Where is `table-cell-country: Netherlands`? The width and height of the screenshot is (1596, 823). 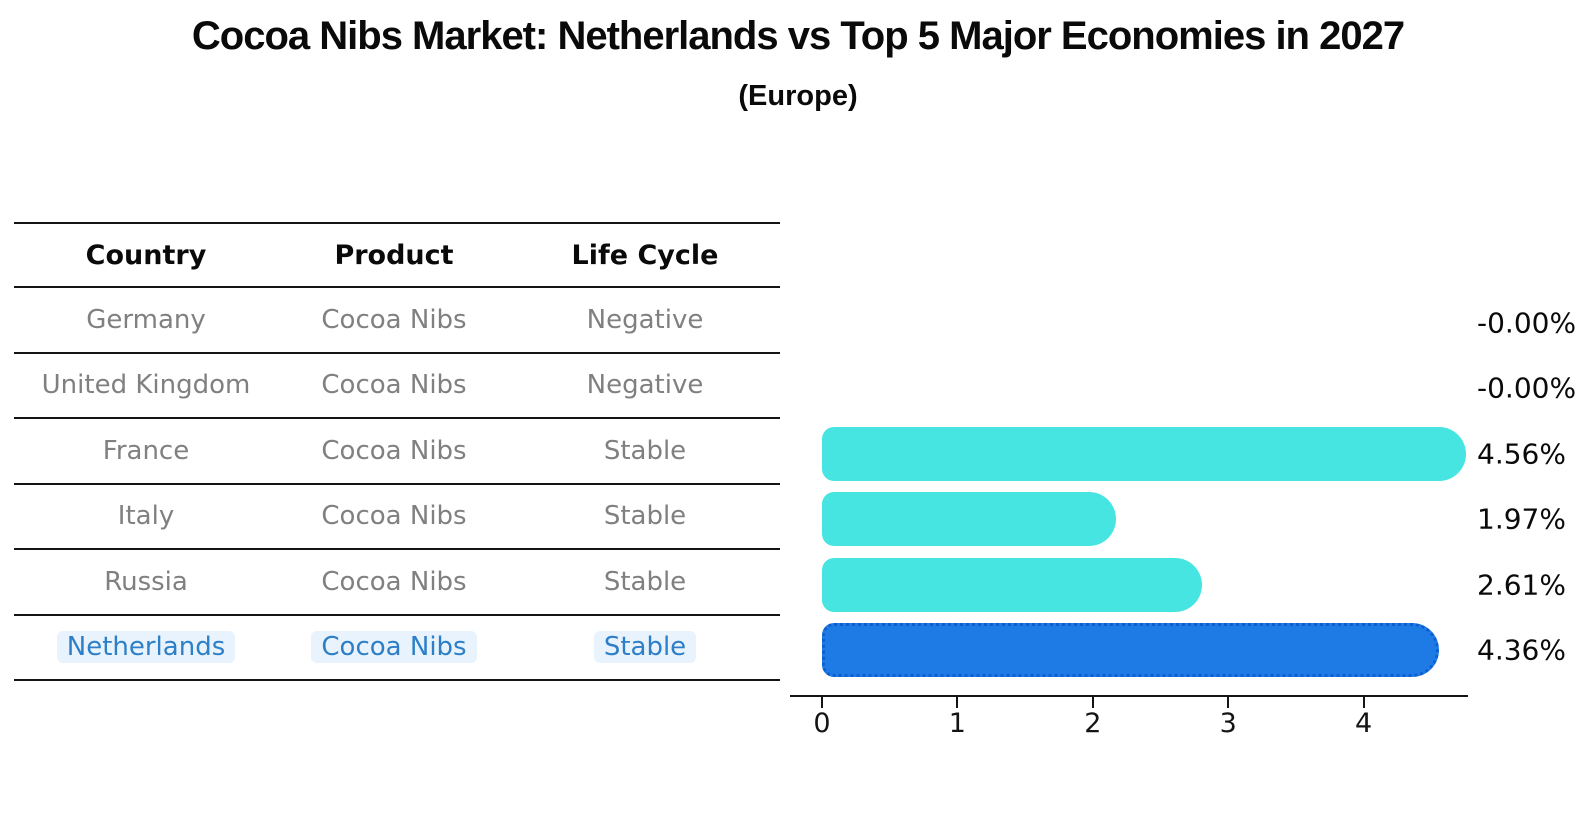 table-cell-country: Netherlands is located at coordinates (146, 647).